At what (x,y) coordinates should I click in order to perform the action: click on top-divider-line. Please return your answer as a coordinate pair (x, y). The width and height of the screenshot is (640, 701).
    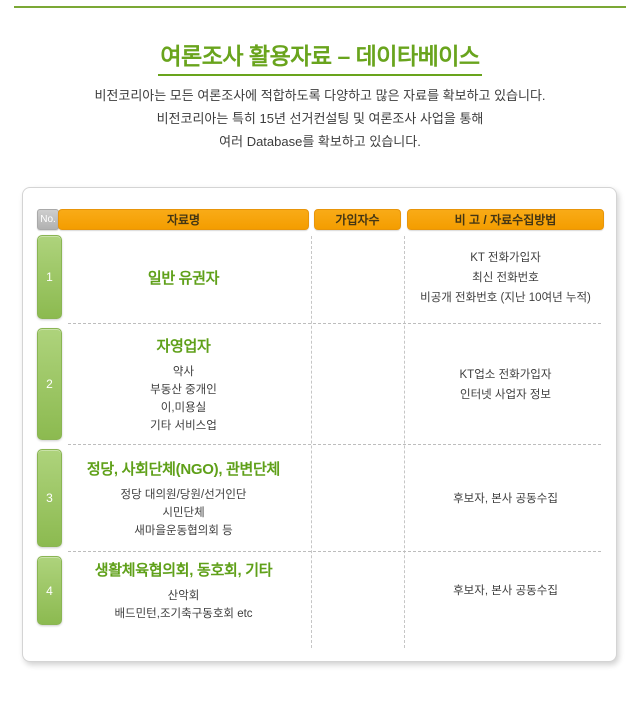
    Looking at the image, I should click on (320, 7).